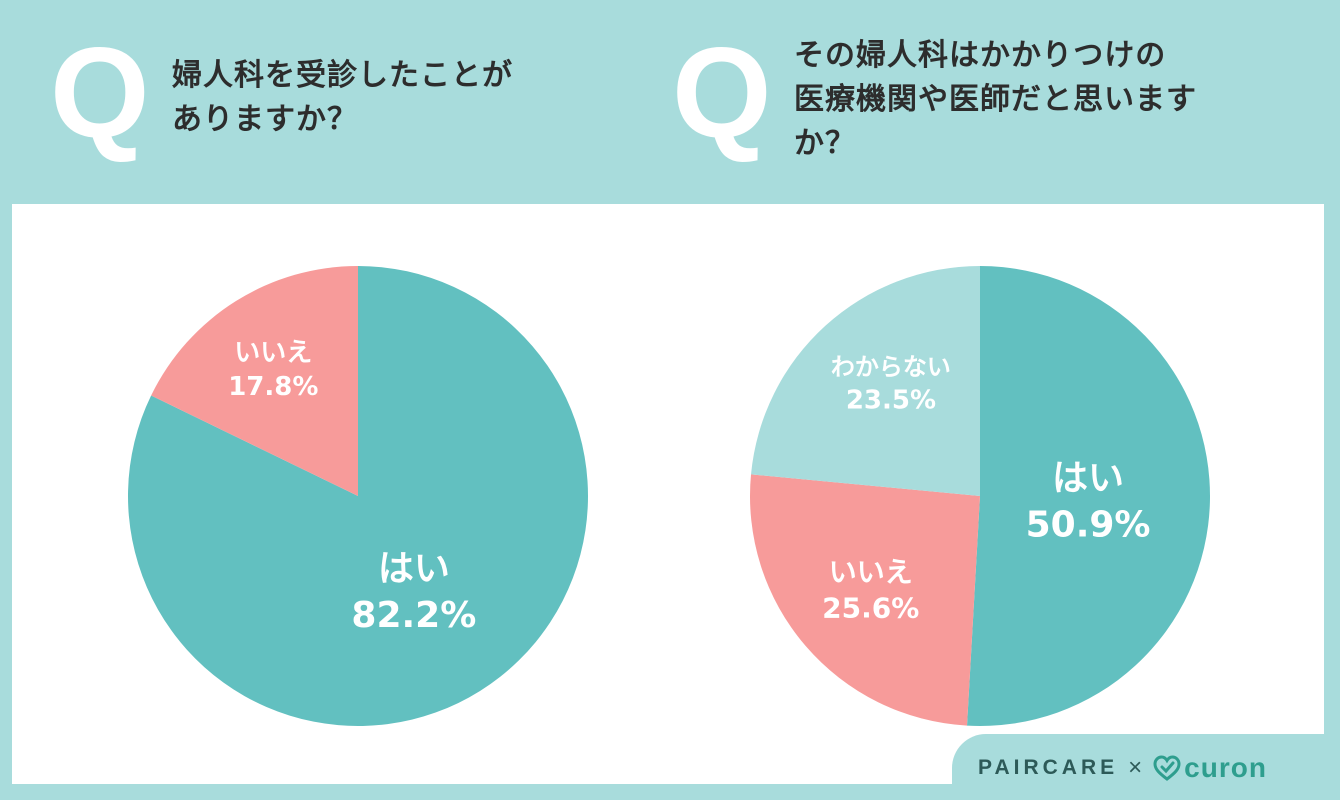 The height and width of the screenshot is (800, 1340). What do you see at coordinates (870, 608) in the screenshot?
I see `pie-2-value-label-2: 25.6%` at bounding box center [870, 608].